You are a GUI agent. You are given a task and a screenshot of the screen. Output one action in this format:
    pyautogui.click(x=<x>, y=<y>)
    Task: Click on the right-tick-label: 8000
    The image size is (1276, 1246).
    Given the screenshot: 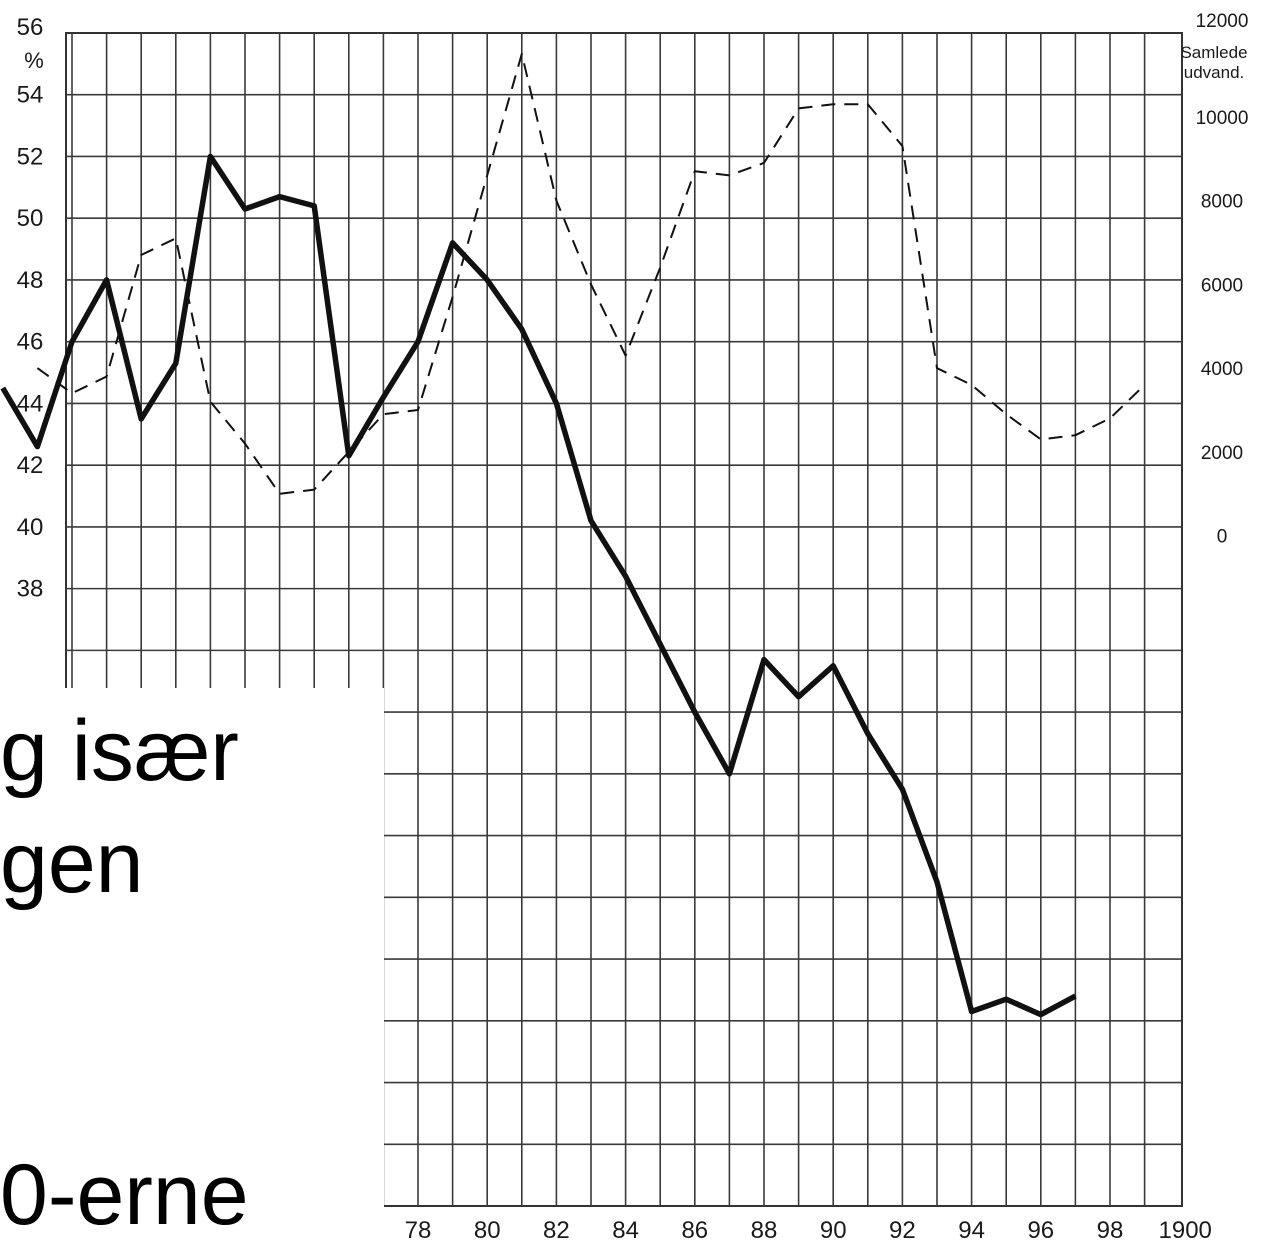 What is the action you would take?
    pyautogui.click(x=1222, y=202)
    